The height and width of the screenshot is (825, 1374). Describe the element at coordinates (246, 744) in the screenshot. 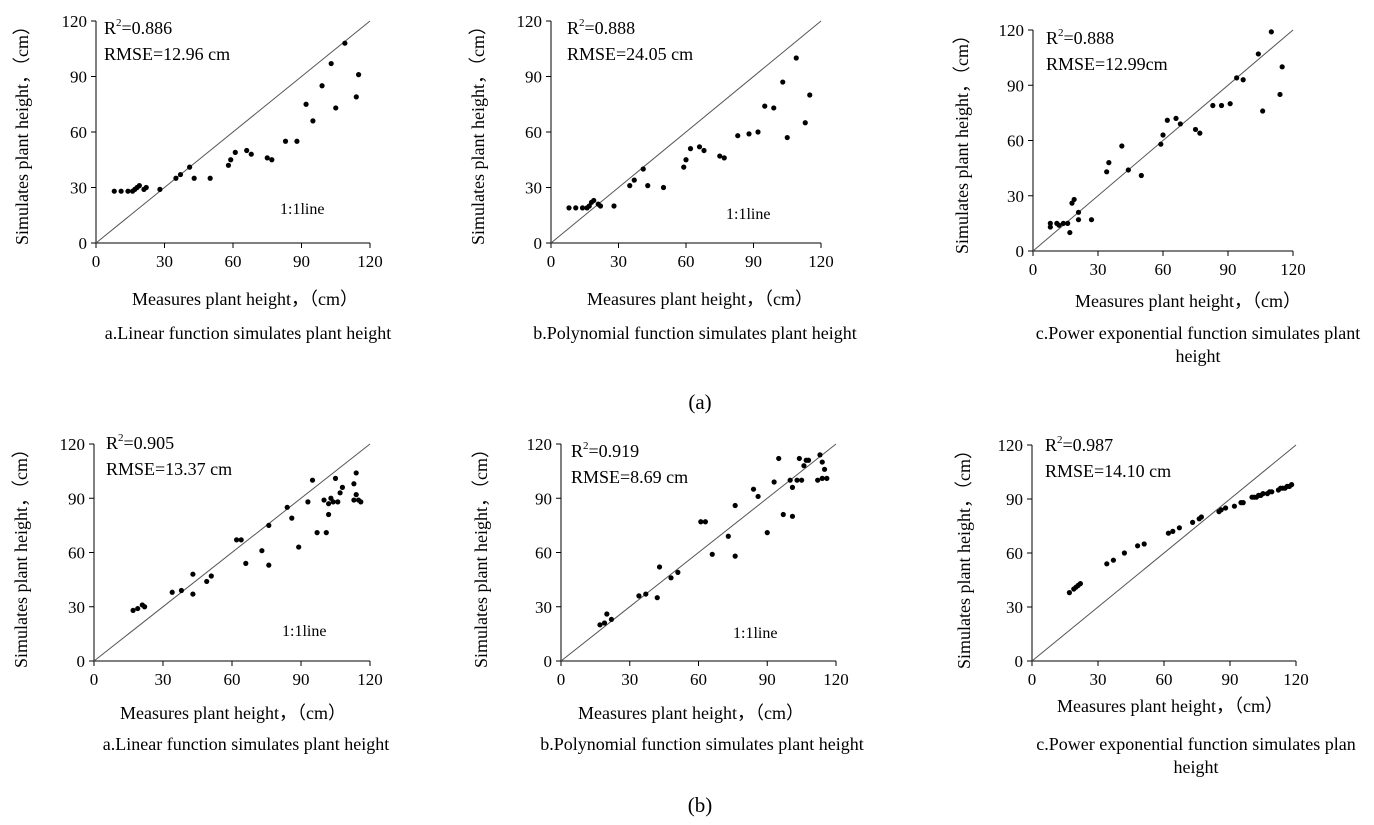

I see `panel-caption: a.Linear function simulates plant height` at that location.